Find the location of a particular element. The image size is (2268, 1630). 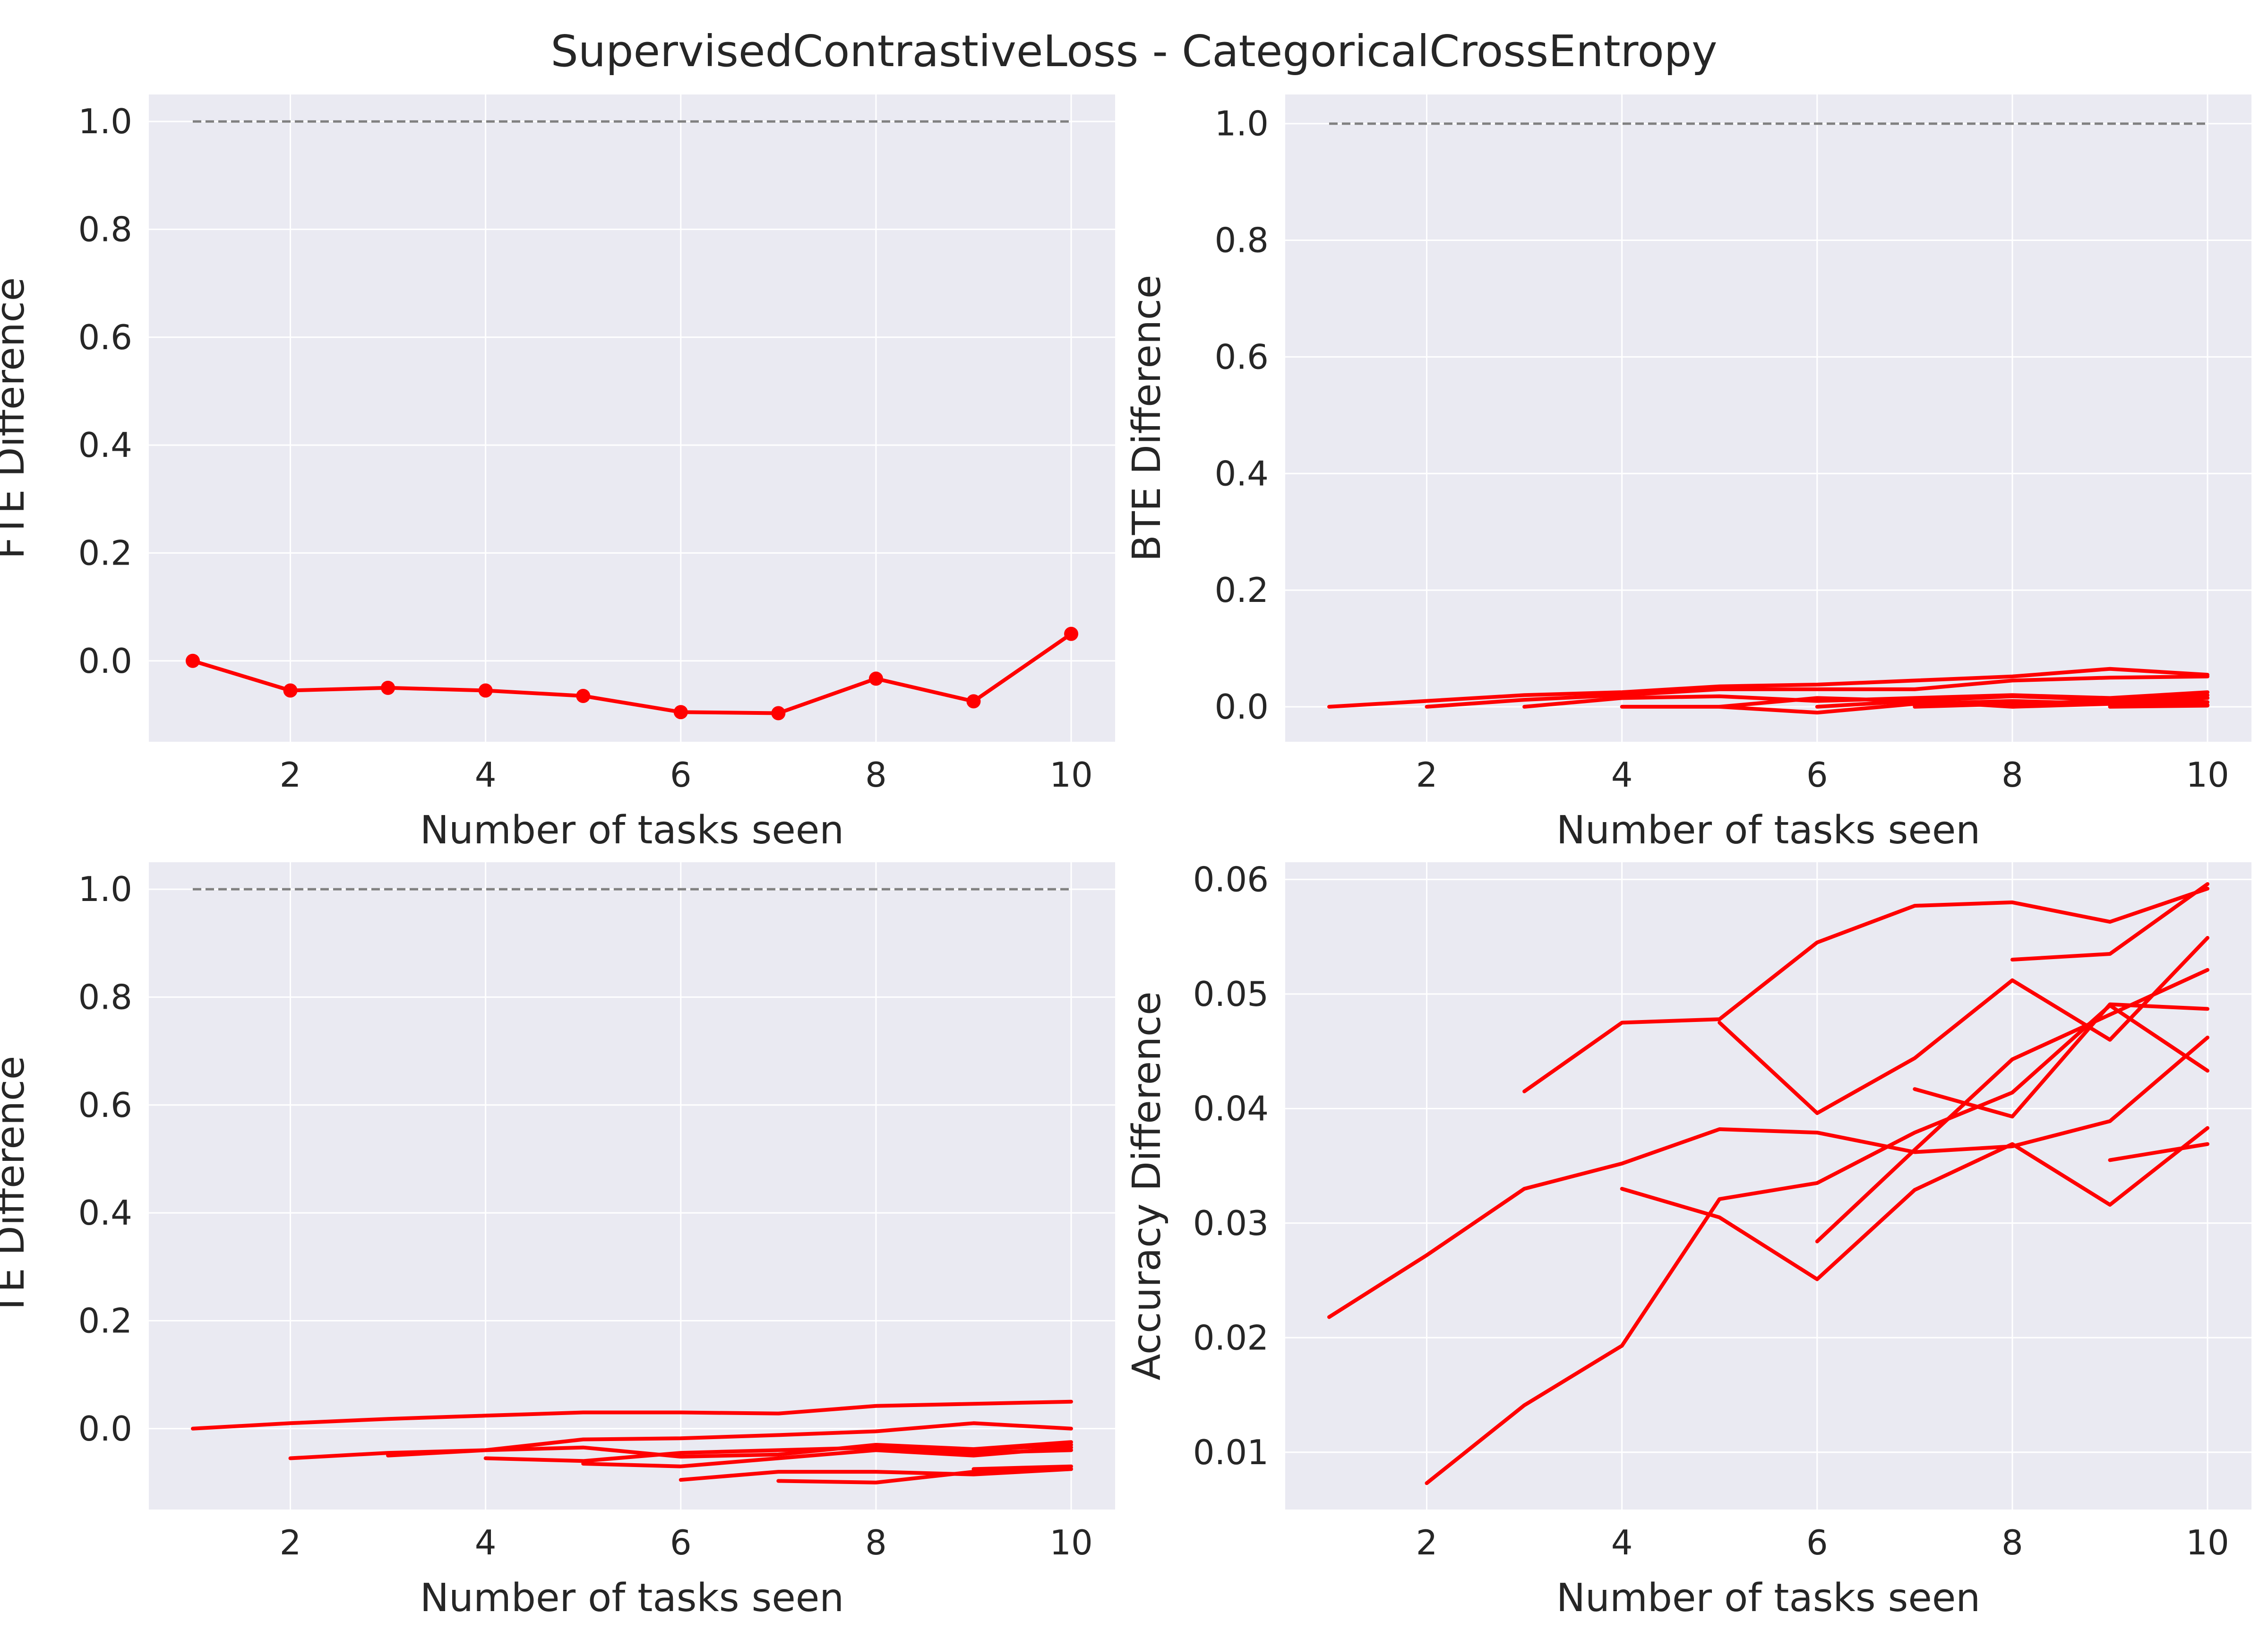

te-x-tick-label: 10 is located at coordinates (1071, 1543).